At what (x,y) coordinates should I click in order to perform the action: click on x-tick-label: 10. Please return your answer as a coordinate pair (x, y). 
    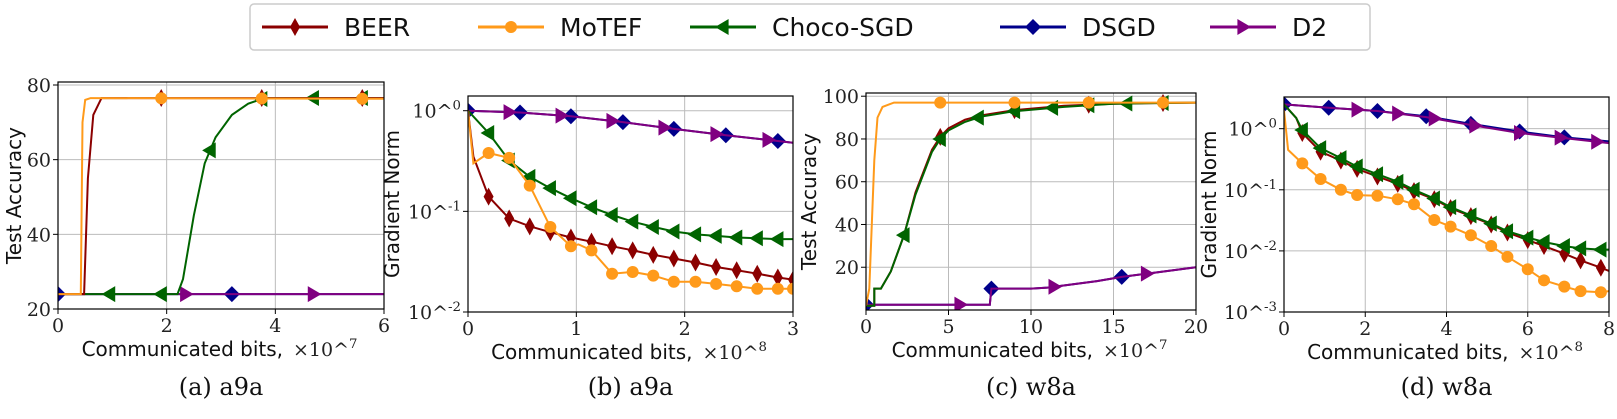
    Looking at the image, I should click on (1031, 327).